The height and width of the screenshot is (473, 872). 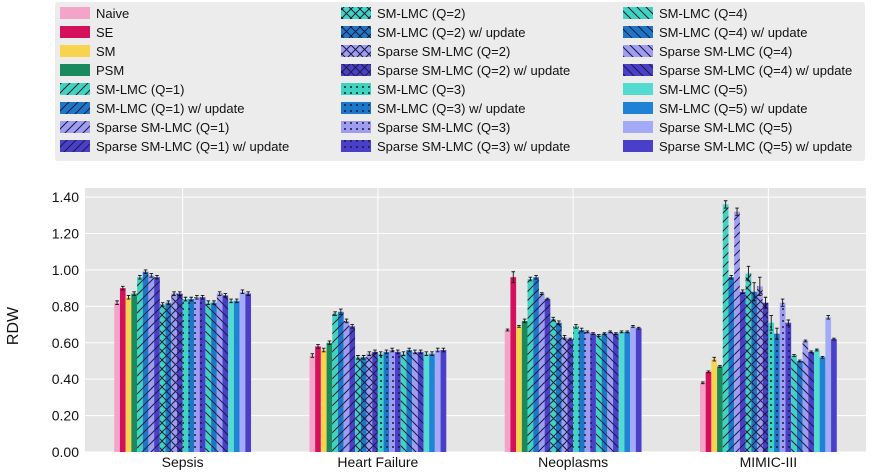 I want to click on x-tick-label: Sepsis, so click(x=183, y=462).